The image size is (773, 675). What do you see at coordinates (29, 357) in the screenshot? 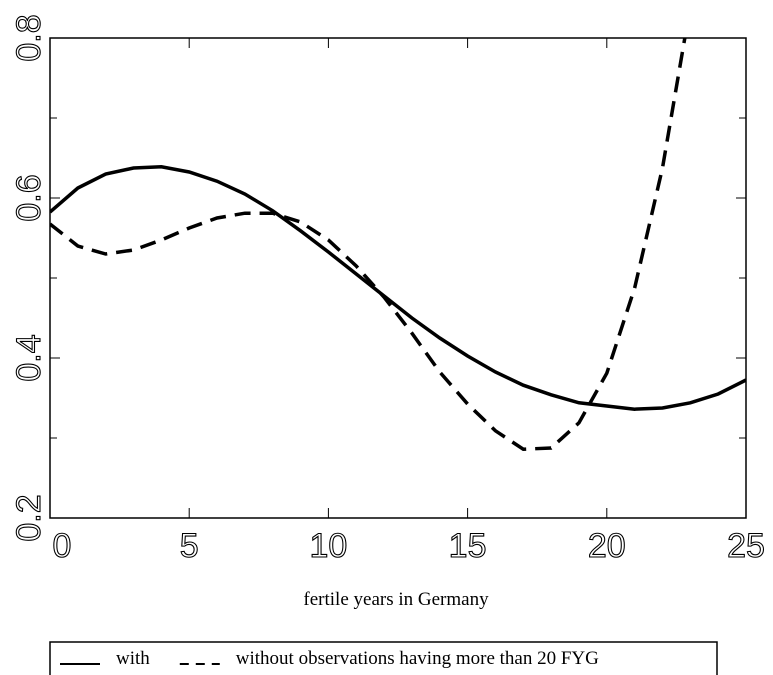
I see `y-tick-label: 0.4` at bounding box center [29, 357].